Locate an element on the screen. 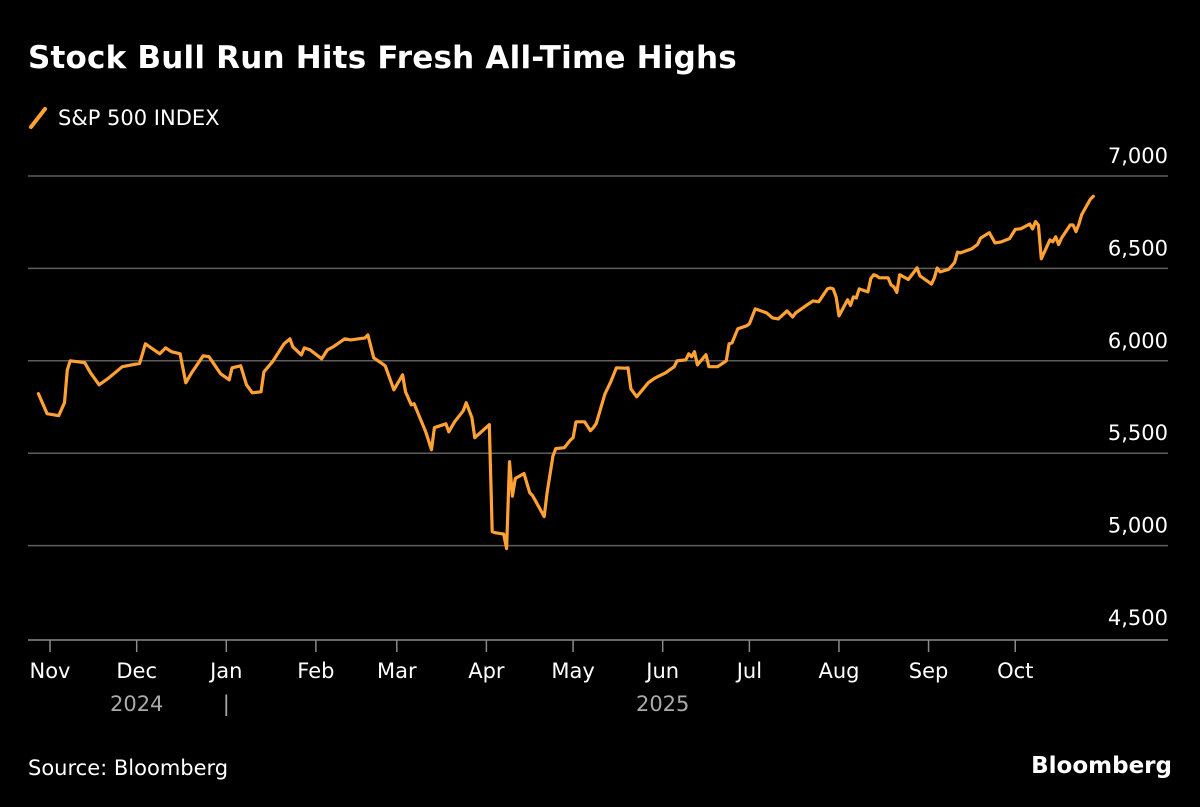 Image resolution: width=1200 pixels, height=807 pixels. bloomberg-logo: Bloomberg is located at coordinates (1101, 766).